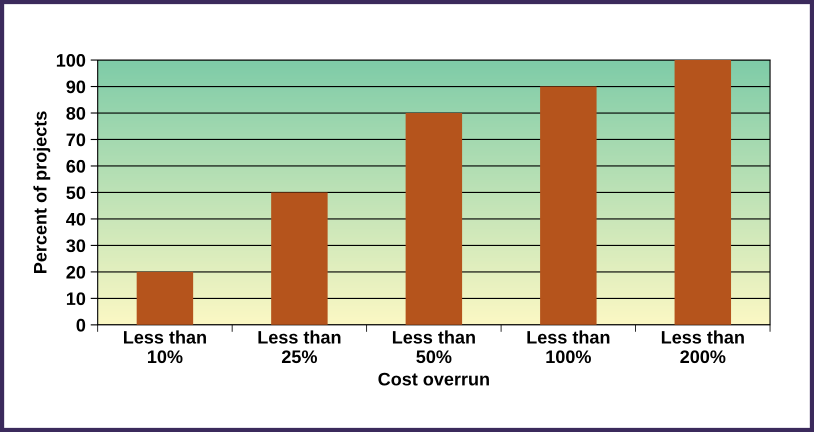 Image resolution: width=814 pixels, height=432 pixels. Describe the element at coordinates (81, 325) in the screenshot. I see `y-tick-label: 0` at that location.